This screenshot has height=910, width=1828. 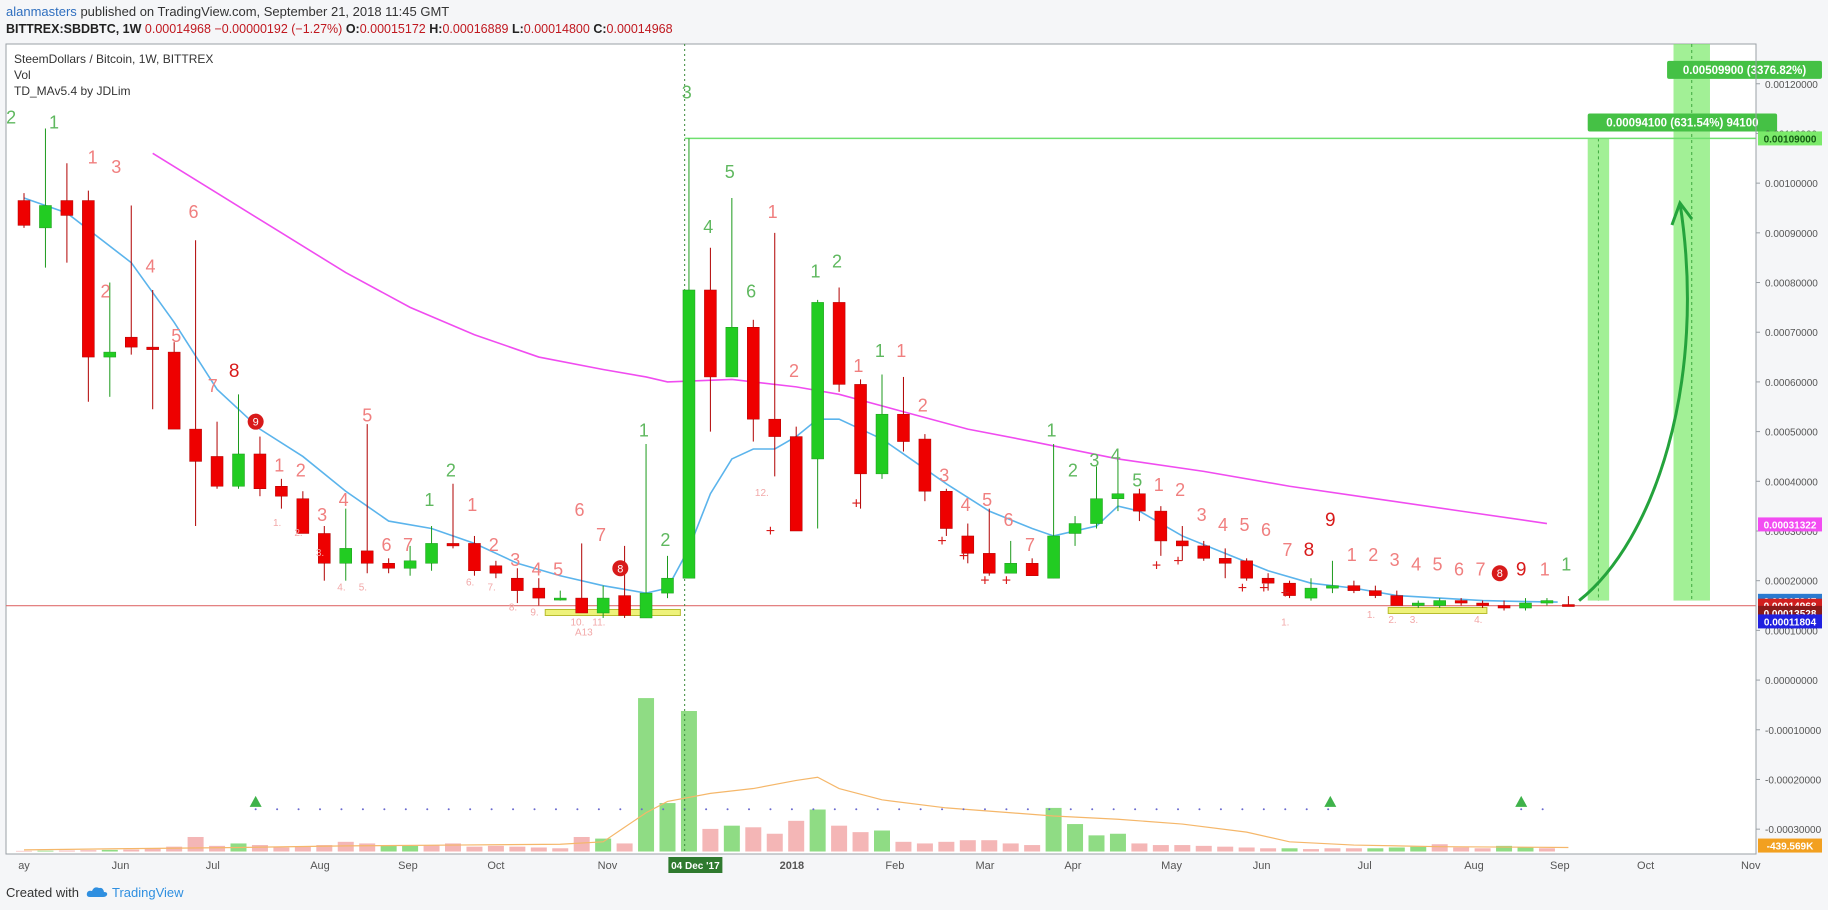 I want to click on td-countdown-label: 11., so click(x=598, y=622).